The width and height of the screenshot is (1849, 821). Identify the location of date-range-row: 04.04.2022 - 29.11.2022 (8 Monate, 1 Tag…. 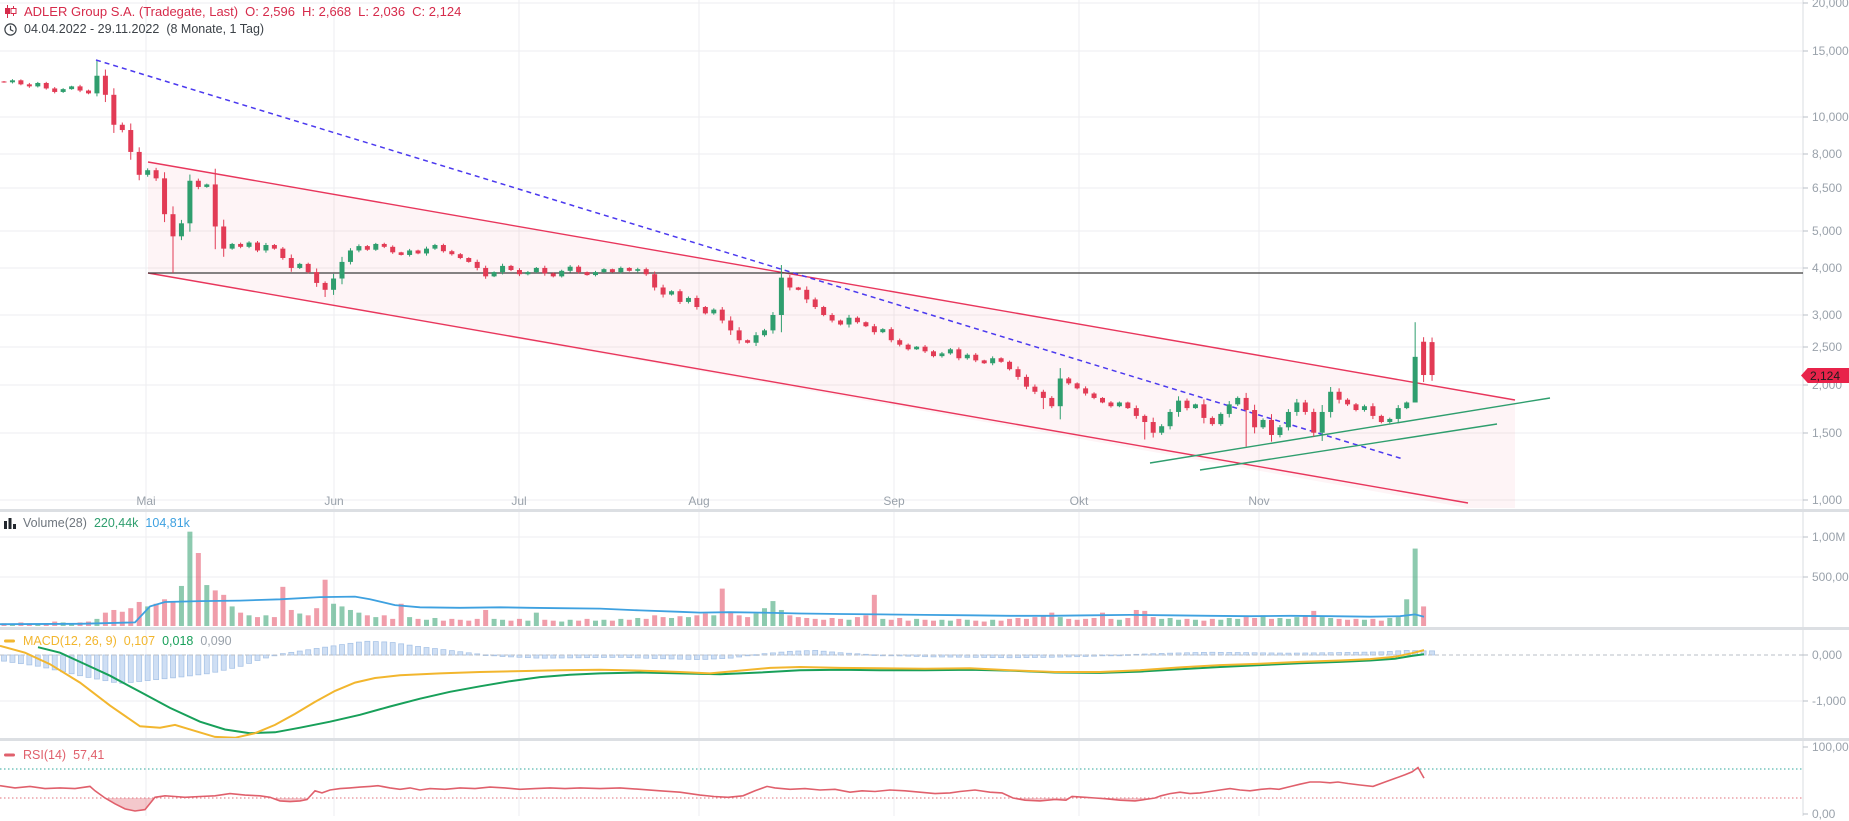
(134, 29).